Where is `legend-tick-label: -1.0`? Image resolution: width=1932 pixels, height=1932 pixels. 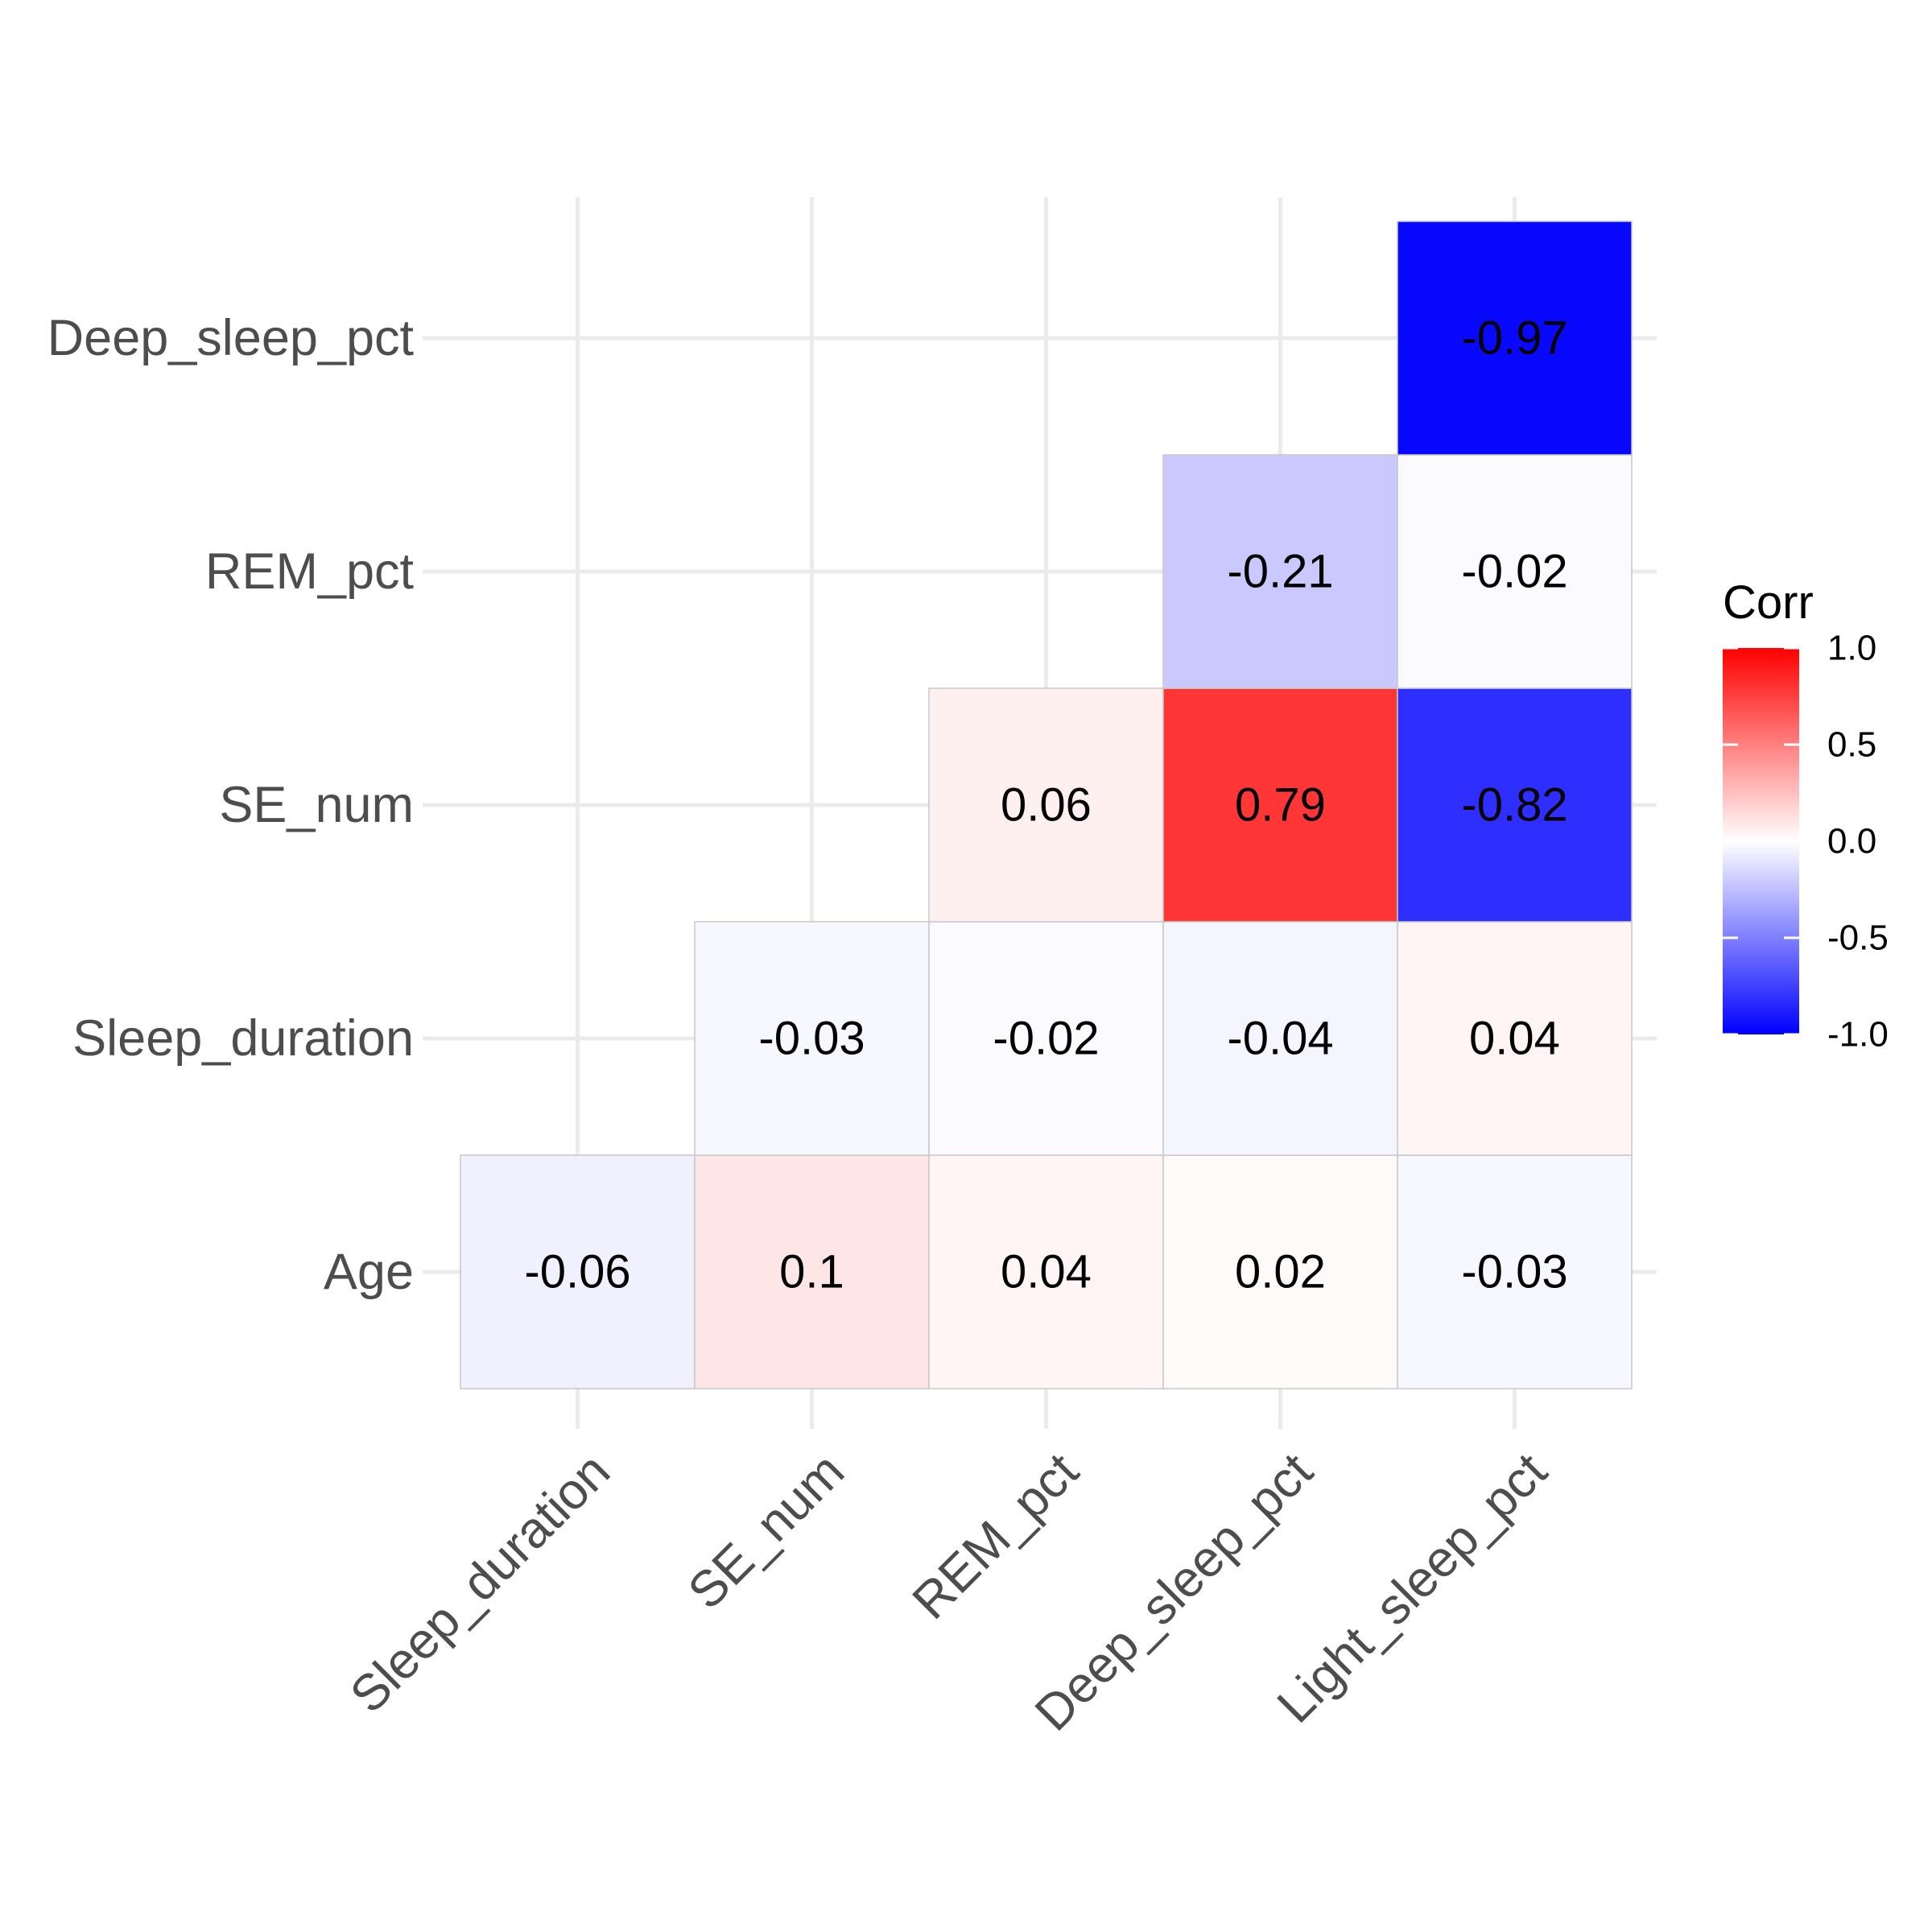 legend-tick-label: -1.0 is located at coordinates (1858, 1035).